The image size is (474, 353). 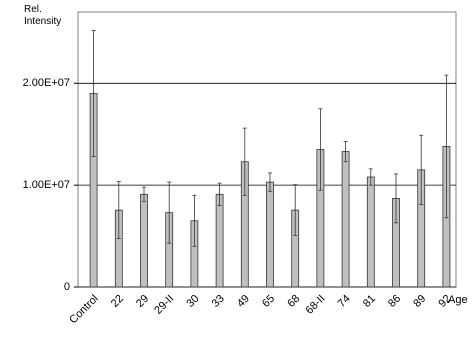 What do you see at coordinates (164, 305) in the screenshot?
I see `x-tick-label: 29-II` at bounding box center [164, 305].